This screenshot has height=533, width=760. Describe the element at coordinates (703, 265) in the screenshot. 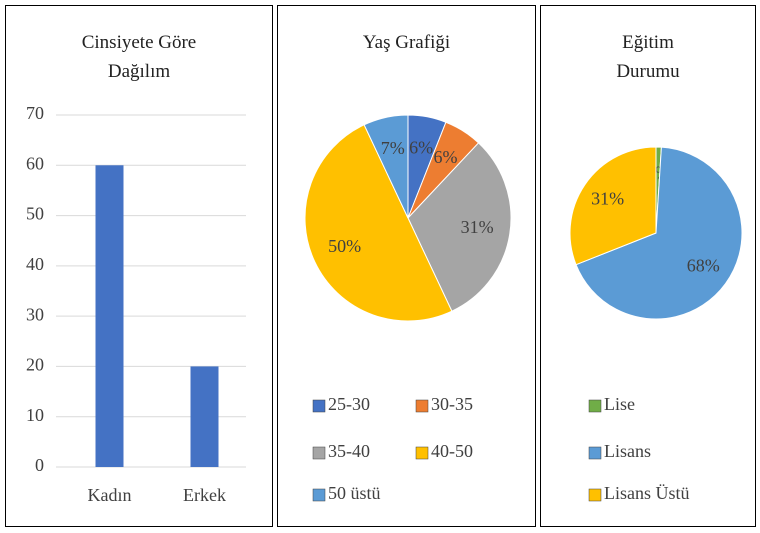

I see `data-label: 68%` at that location.